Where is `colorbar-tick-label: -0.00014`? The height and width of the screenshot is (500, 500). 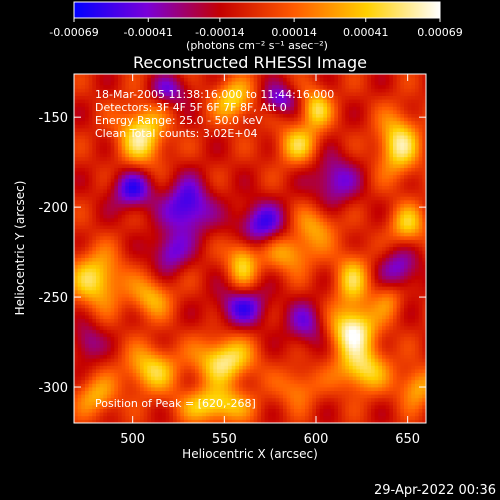
colorbar-tick-label: -0.00014 is located at coordinates (219, 32).